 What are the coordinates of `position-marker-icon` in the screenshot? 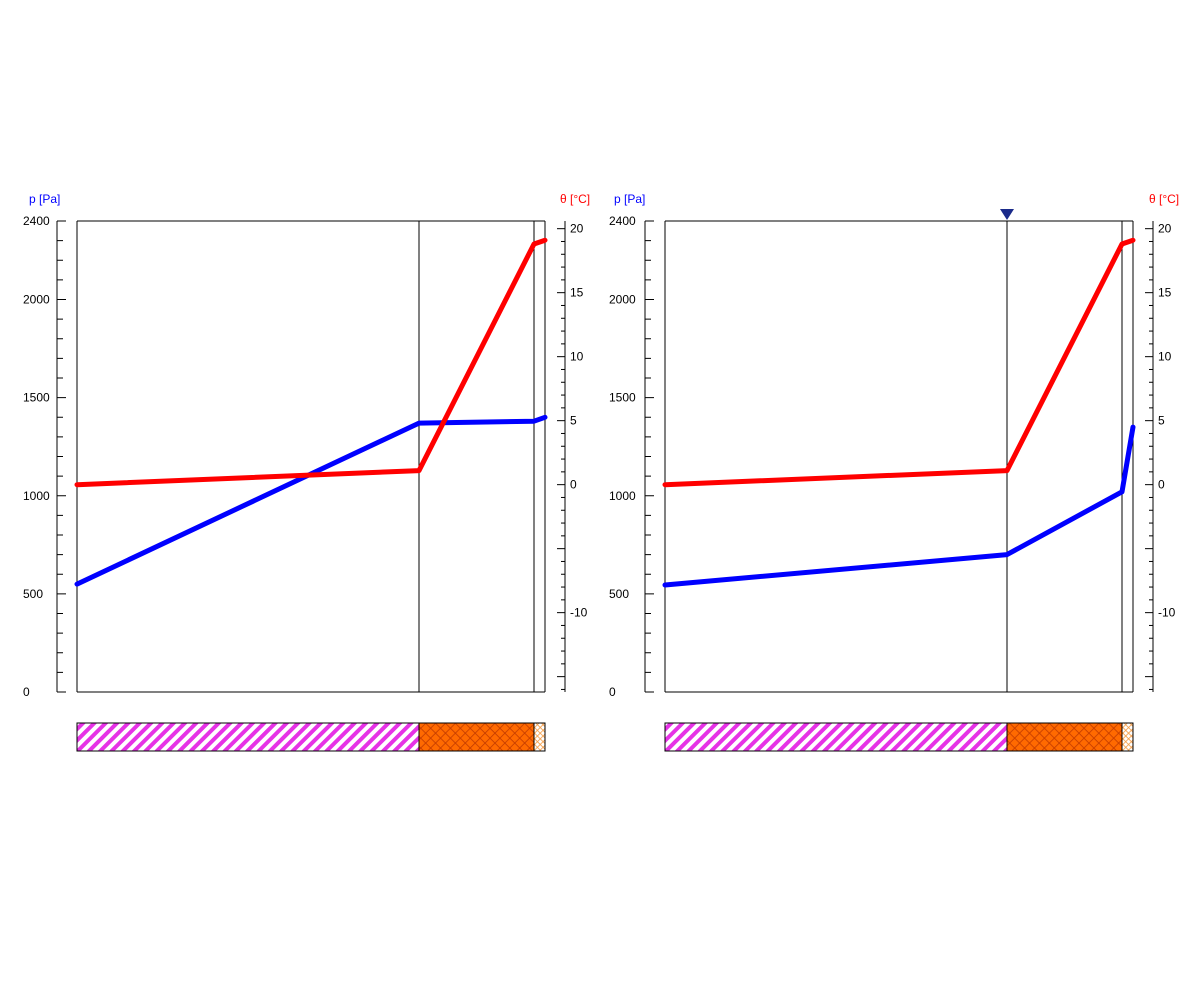 It's located at (1007, 214).